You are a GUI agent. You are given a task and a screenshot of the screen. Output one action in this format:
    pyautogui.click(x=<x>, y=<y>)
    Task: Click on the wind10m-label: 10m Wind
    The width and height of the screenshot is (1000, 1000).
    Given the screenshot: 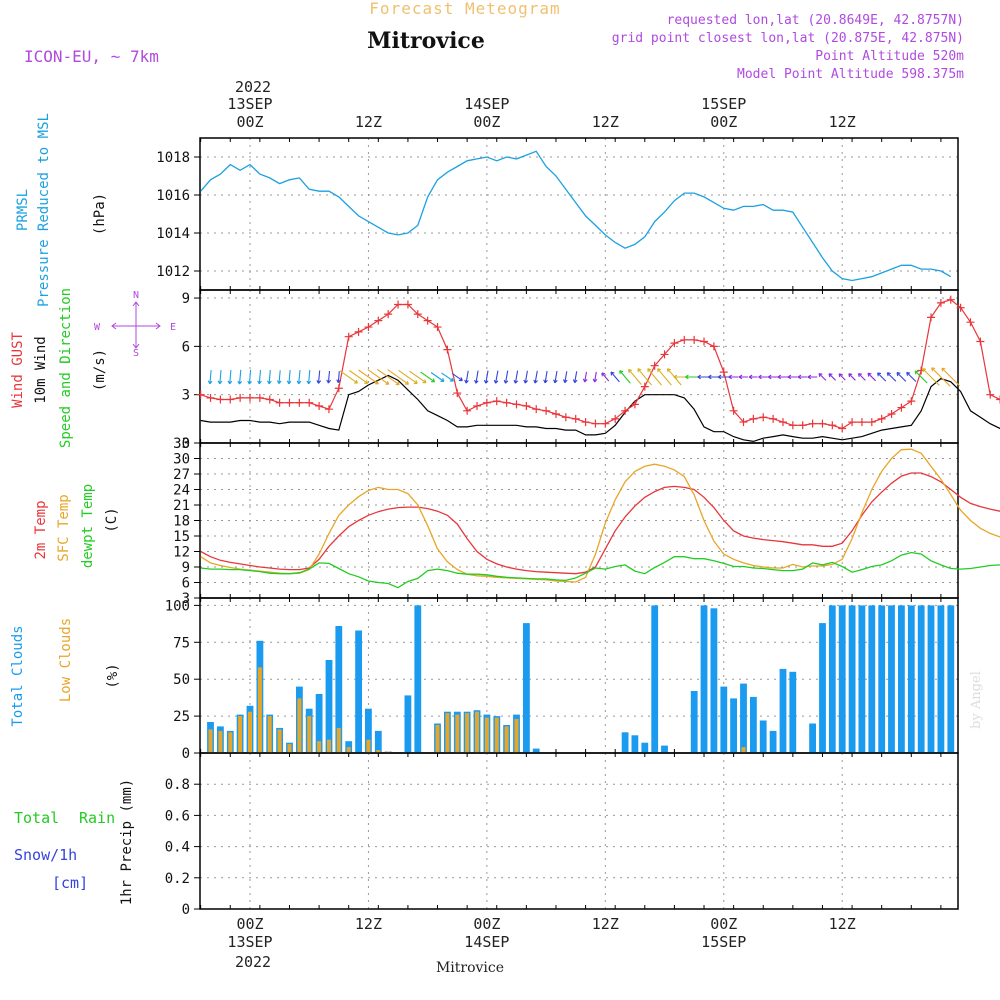 What is the action you would take?
    pyautogui.click(x=41, y=369)
    